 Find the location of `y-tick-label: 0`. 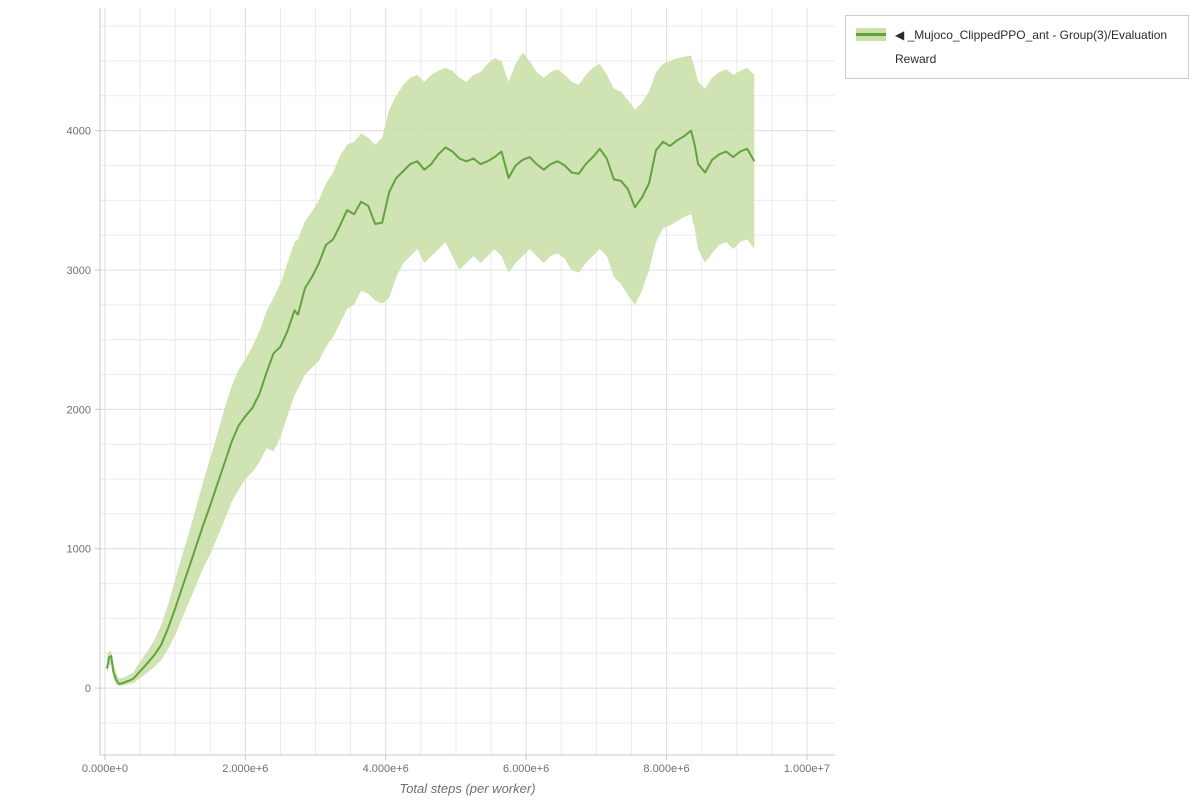

y-tick-label: 0 is located at coordinates (88, 689).